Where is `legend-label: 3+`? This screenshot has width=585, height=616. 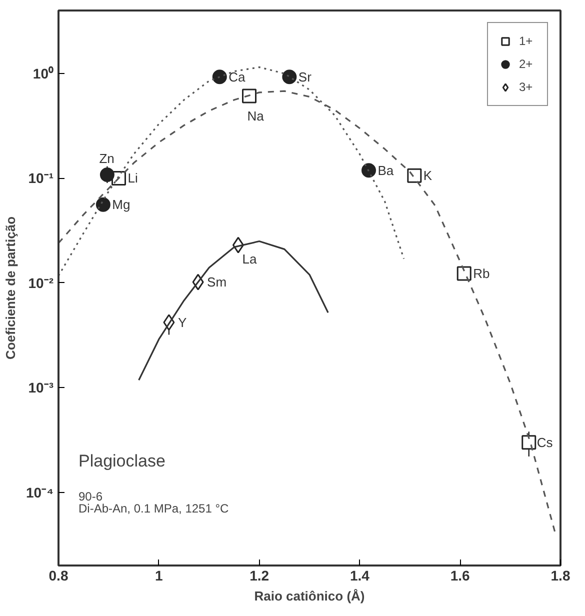
legend-label: 3+ is located at coordinates (526, 87).